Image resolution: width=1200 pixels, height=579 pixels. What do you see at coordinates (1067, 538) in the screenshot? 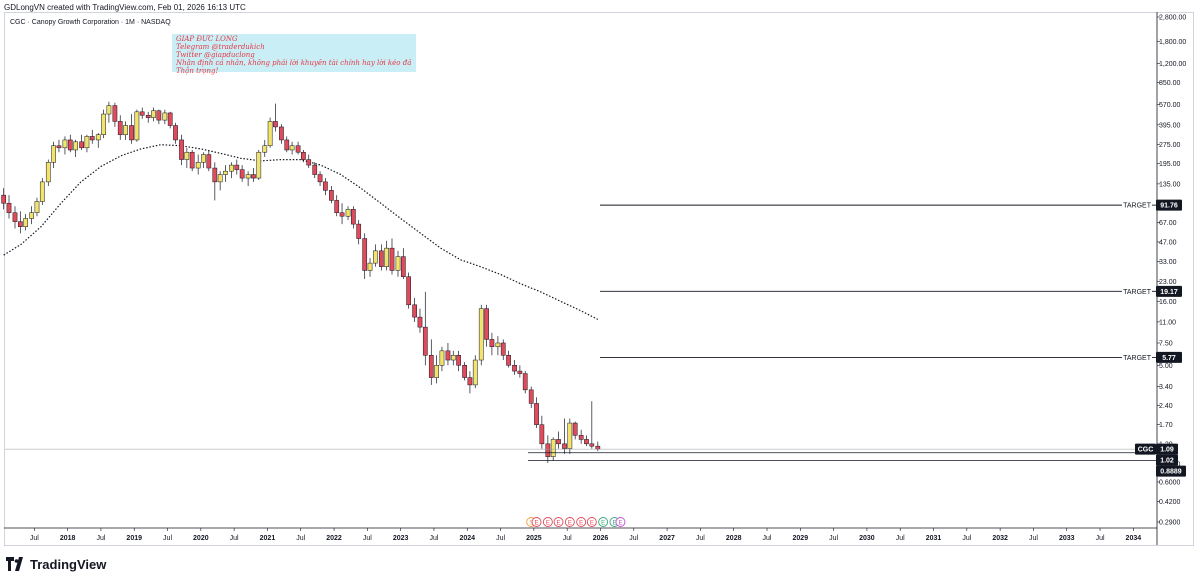
I see `x-tick-label: 2033` at bounding box center [1067, 538].